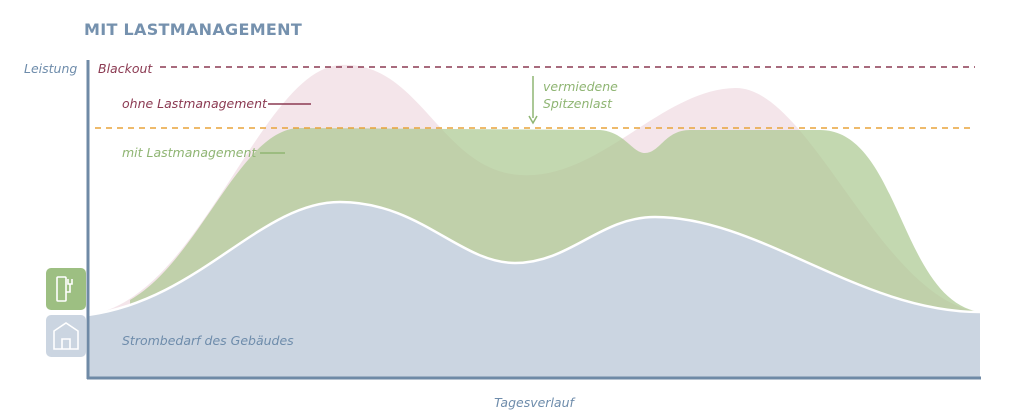  I want to click on avoided-label: Spitzenlast, so click(578, 103).